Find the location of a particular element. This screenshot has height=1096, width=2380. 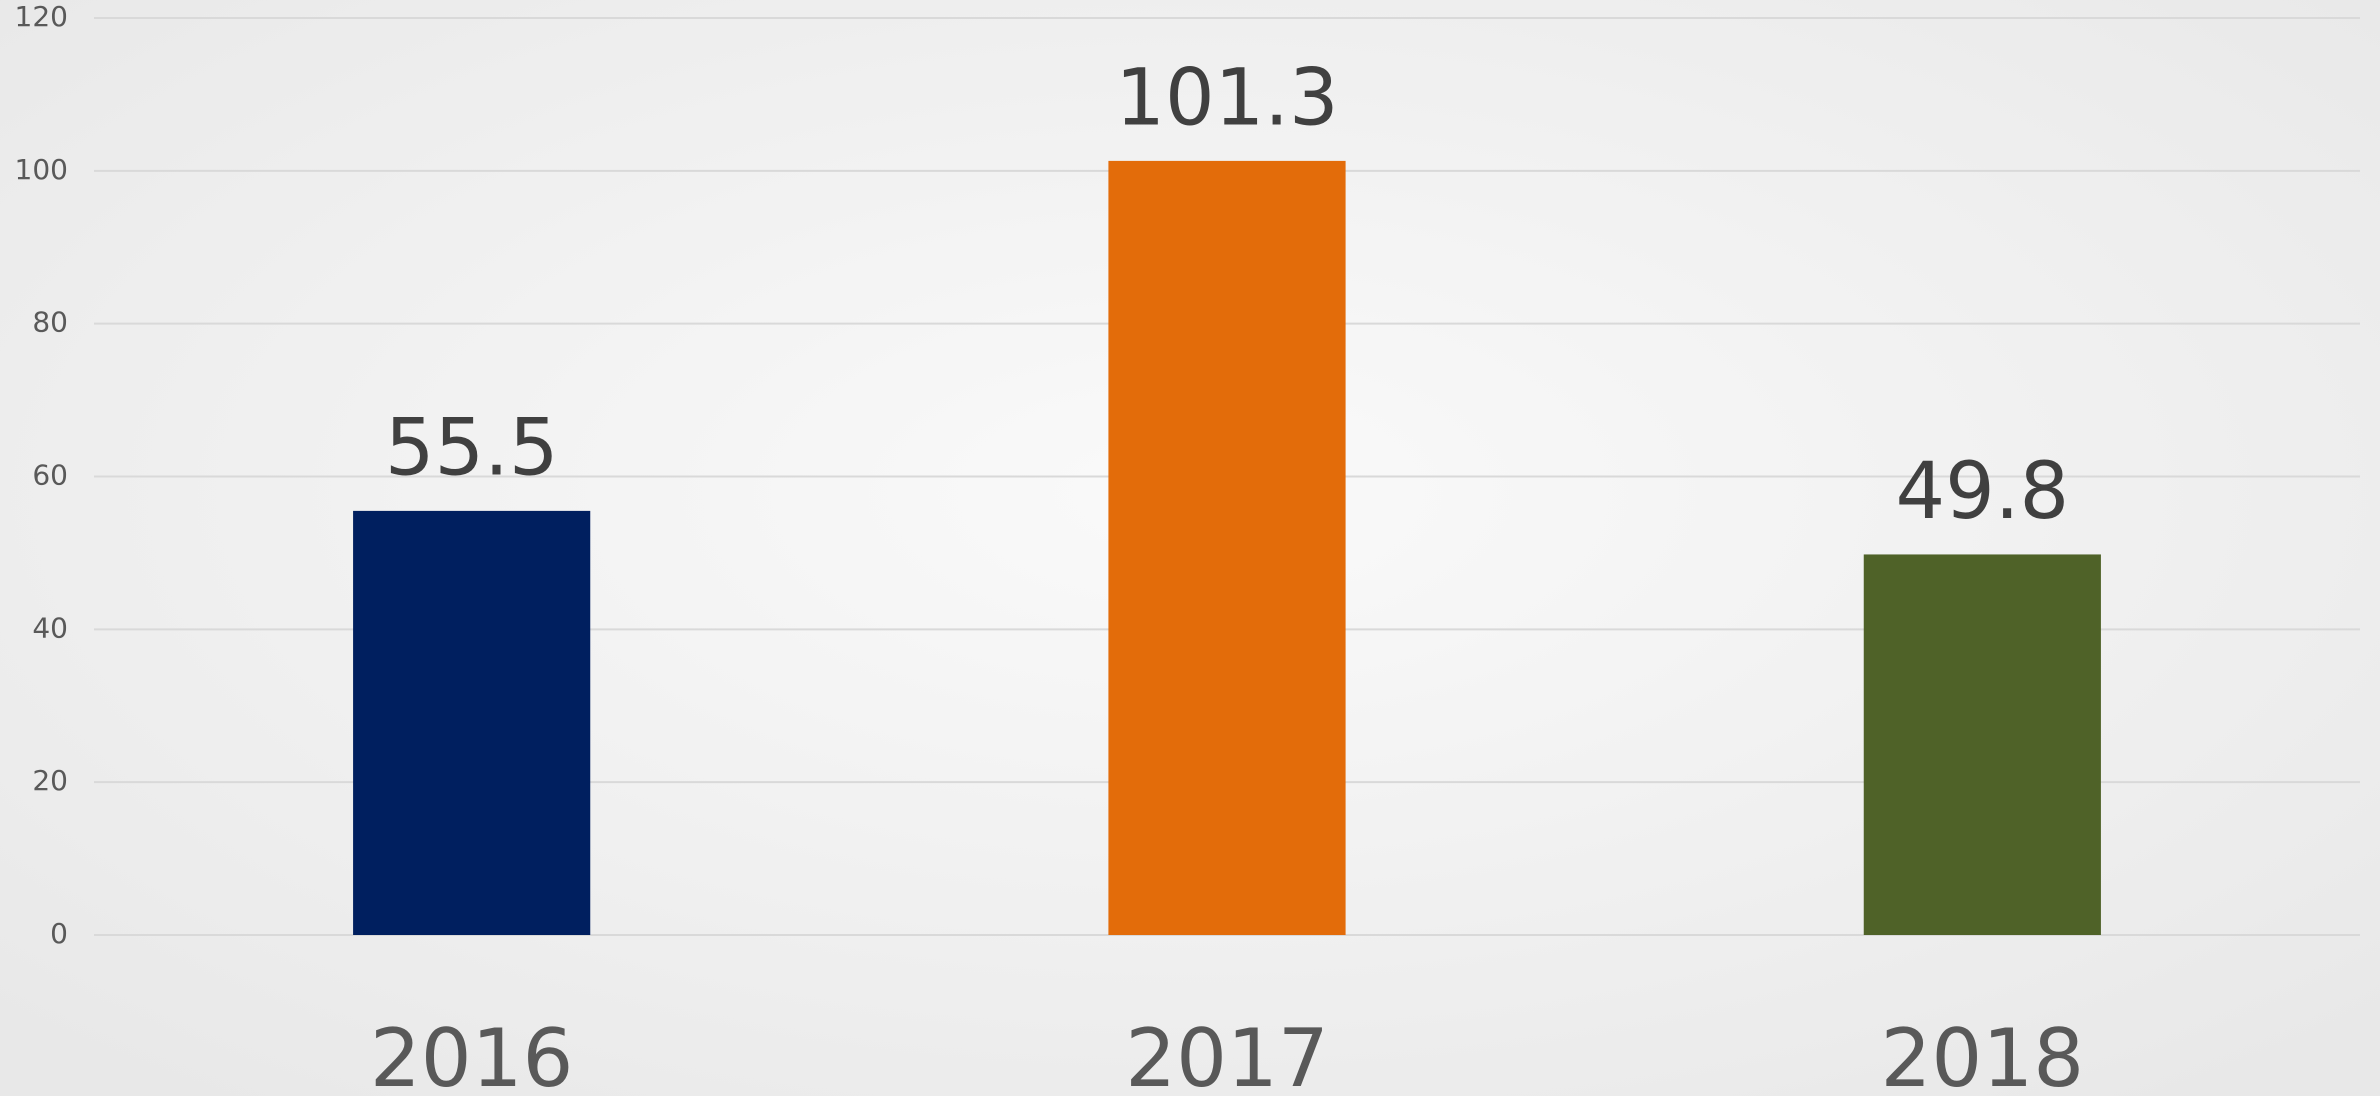

y-tick-label: 80 is located at coordinates (50, 322).